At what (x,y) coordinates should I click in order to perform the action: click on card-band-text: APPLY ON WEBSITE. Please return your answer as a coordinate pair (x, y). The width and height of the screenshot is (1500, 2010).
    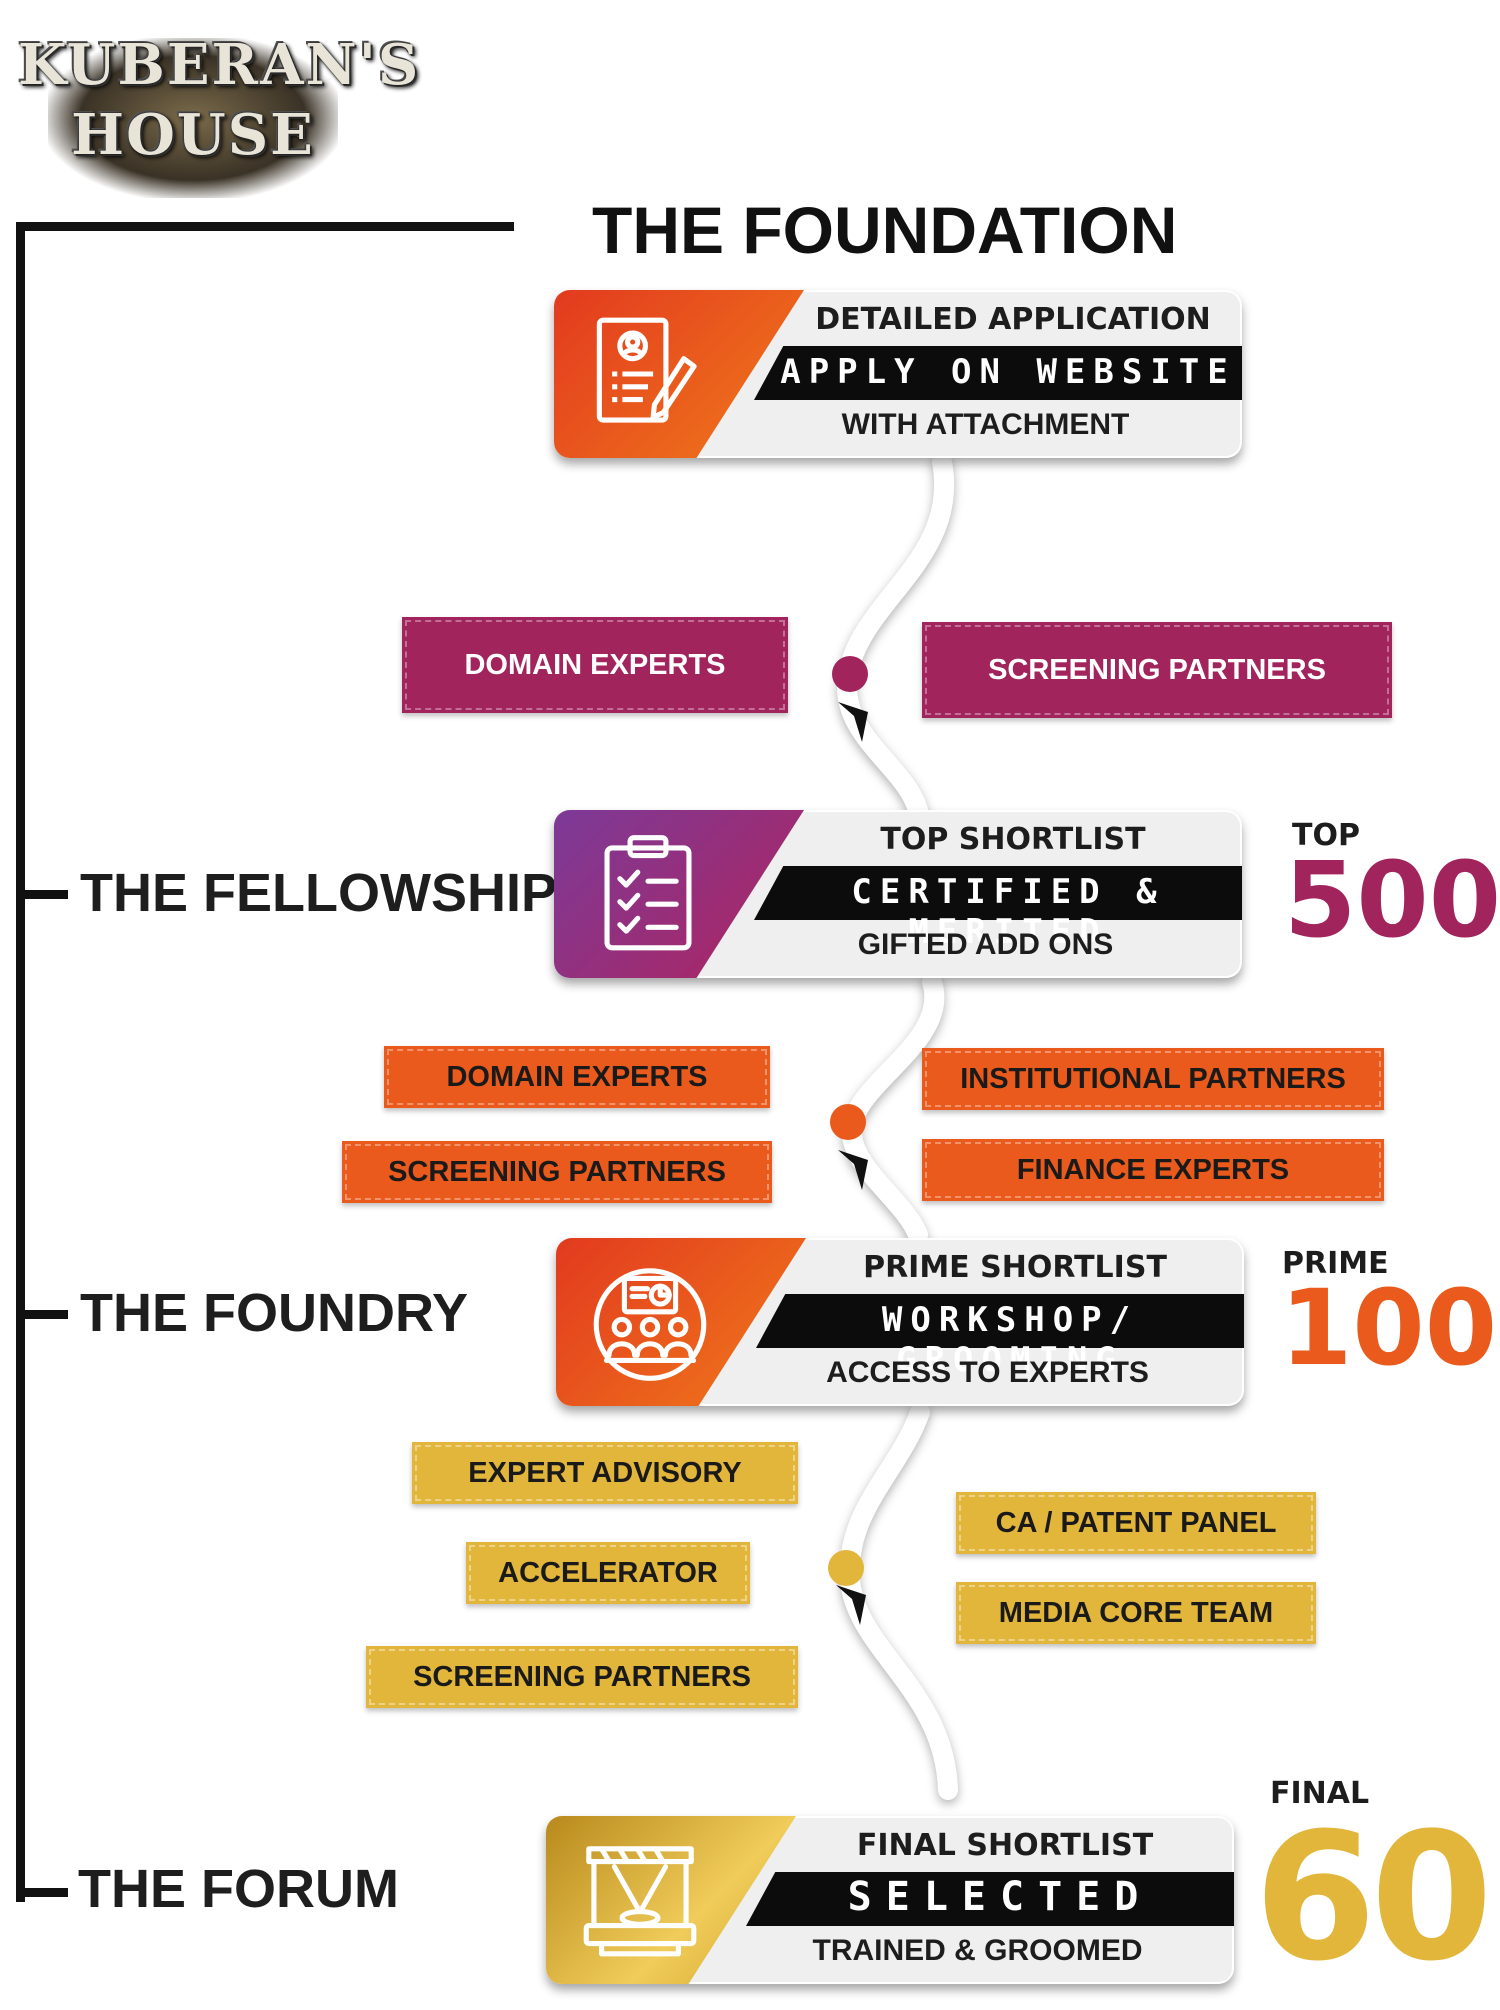
    Looking at the image, I should click on (1008, 372).